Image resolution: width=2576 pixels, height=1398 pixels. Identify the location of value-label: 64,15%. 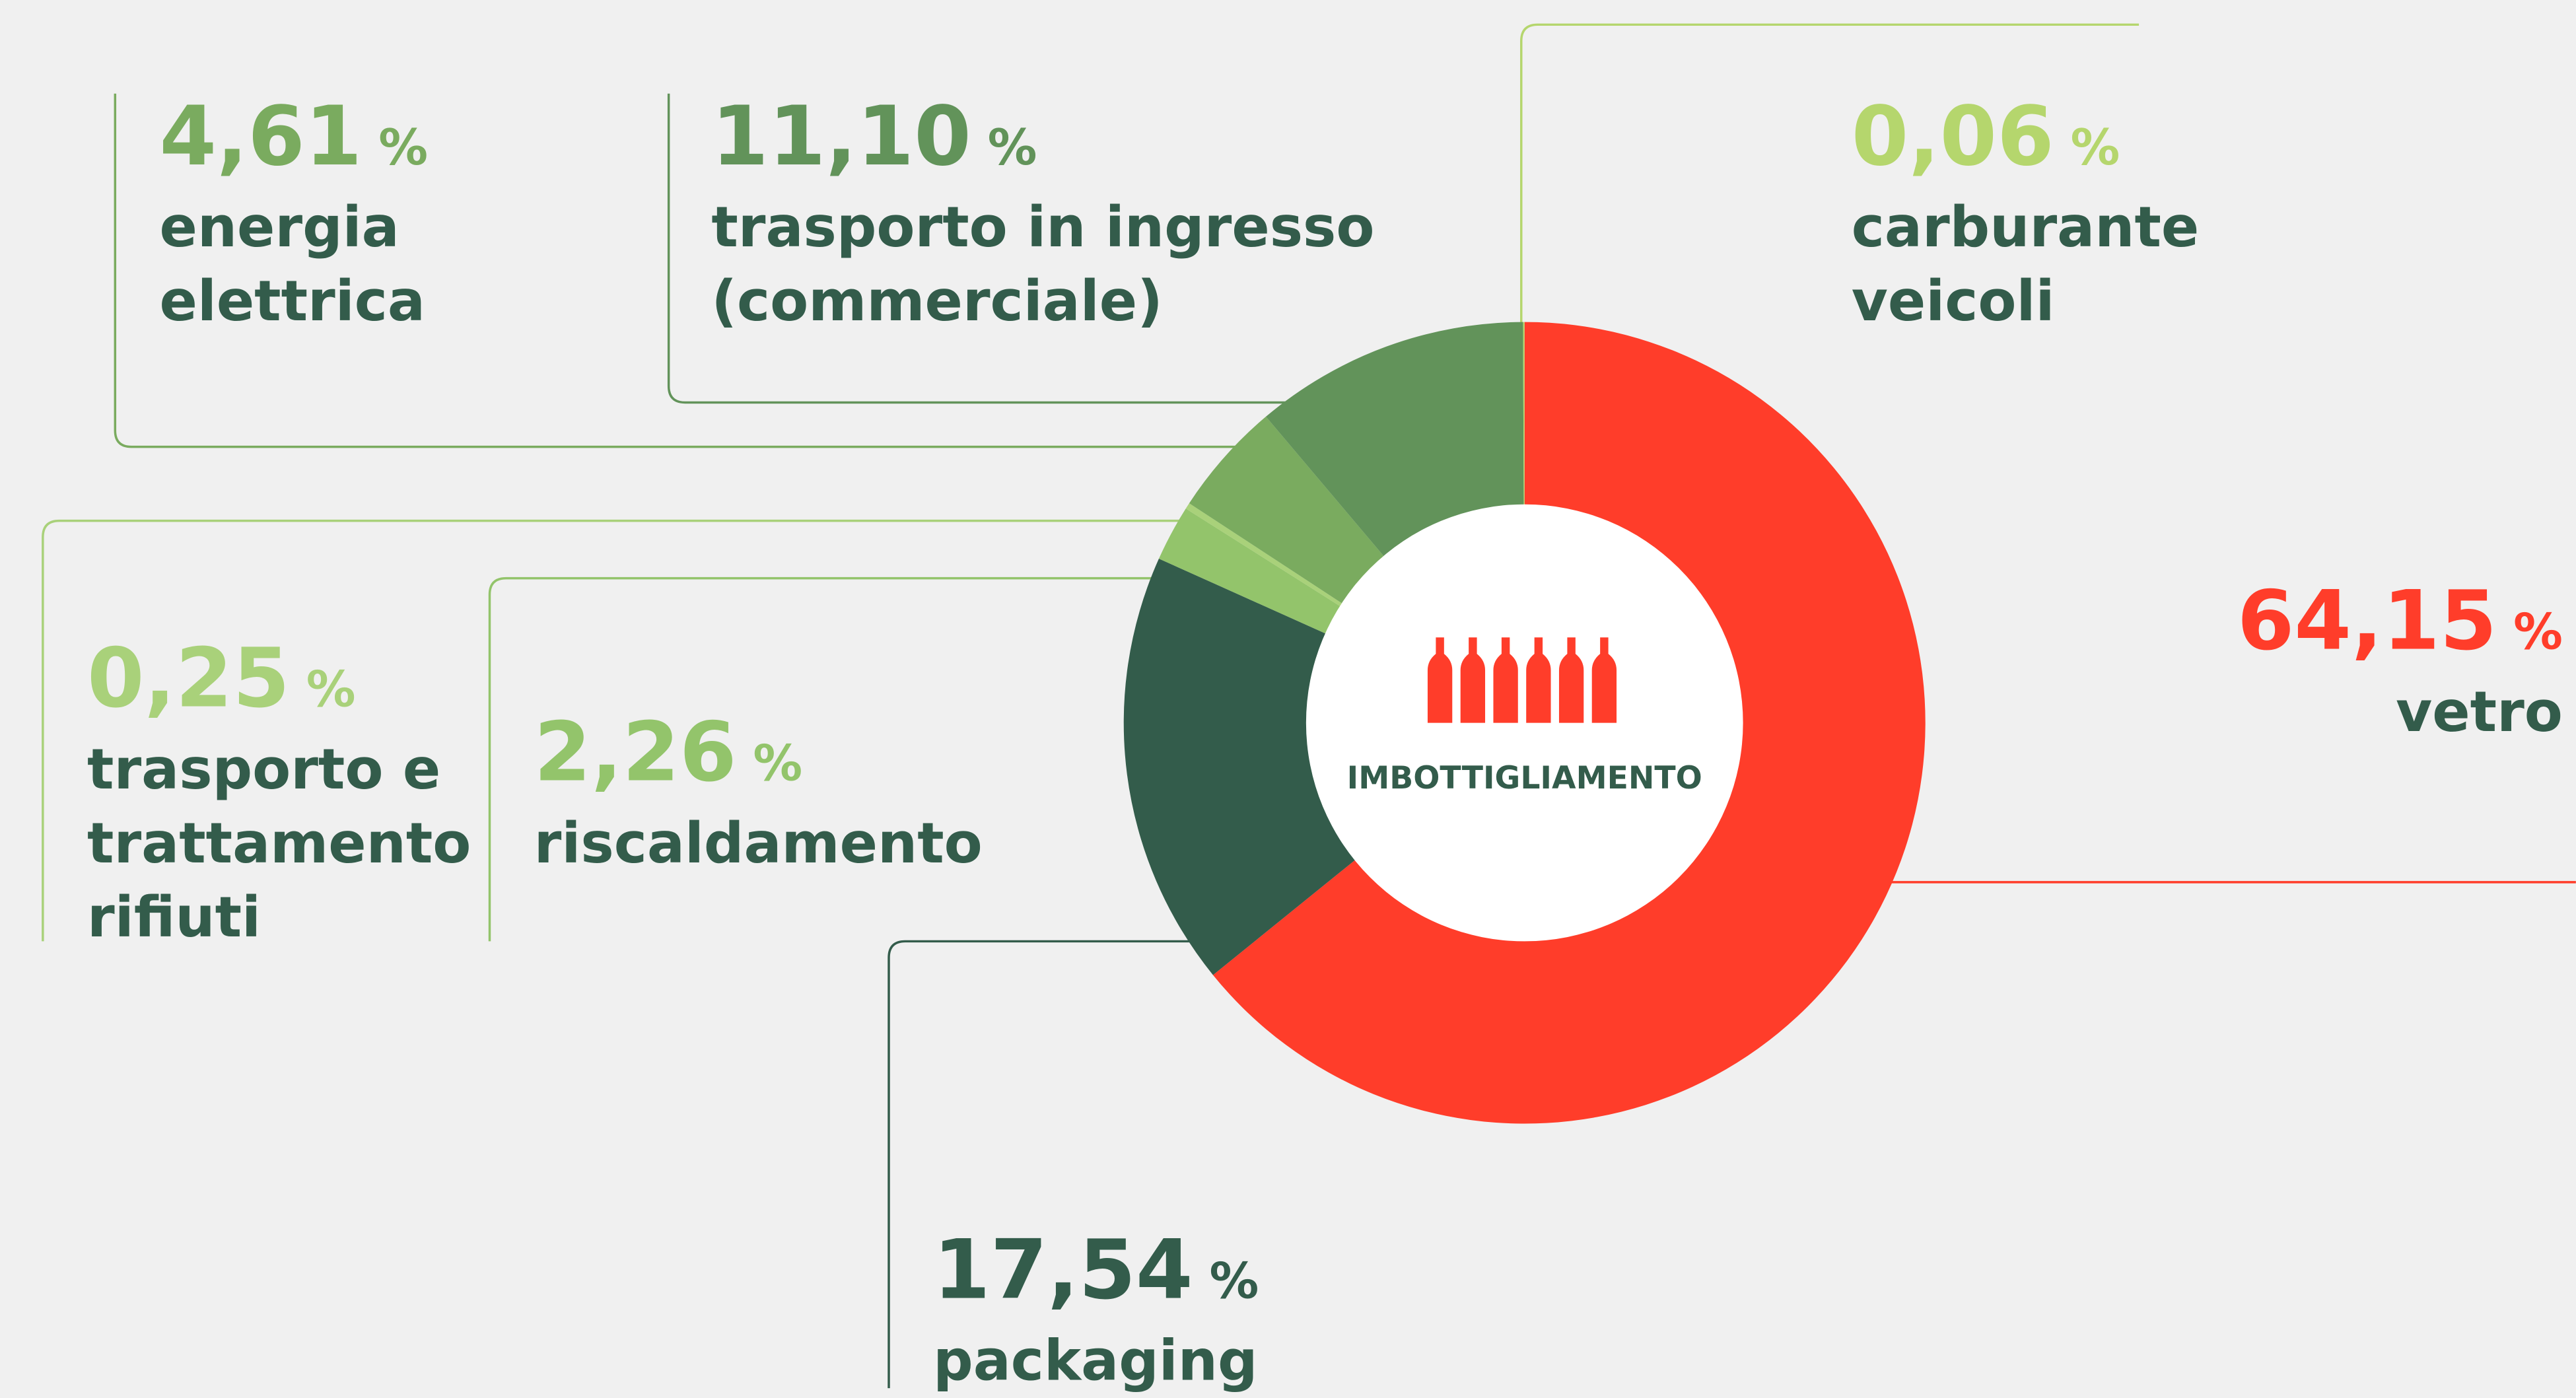
(2400, 621).